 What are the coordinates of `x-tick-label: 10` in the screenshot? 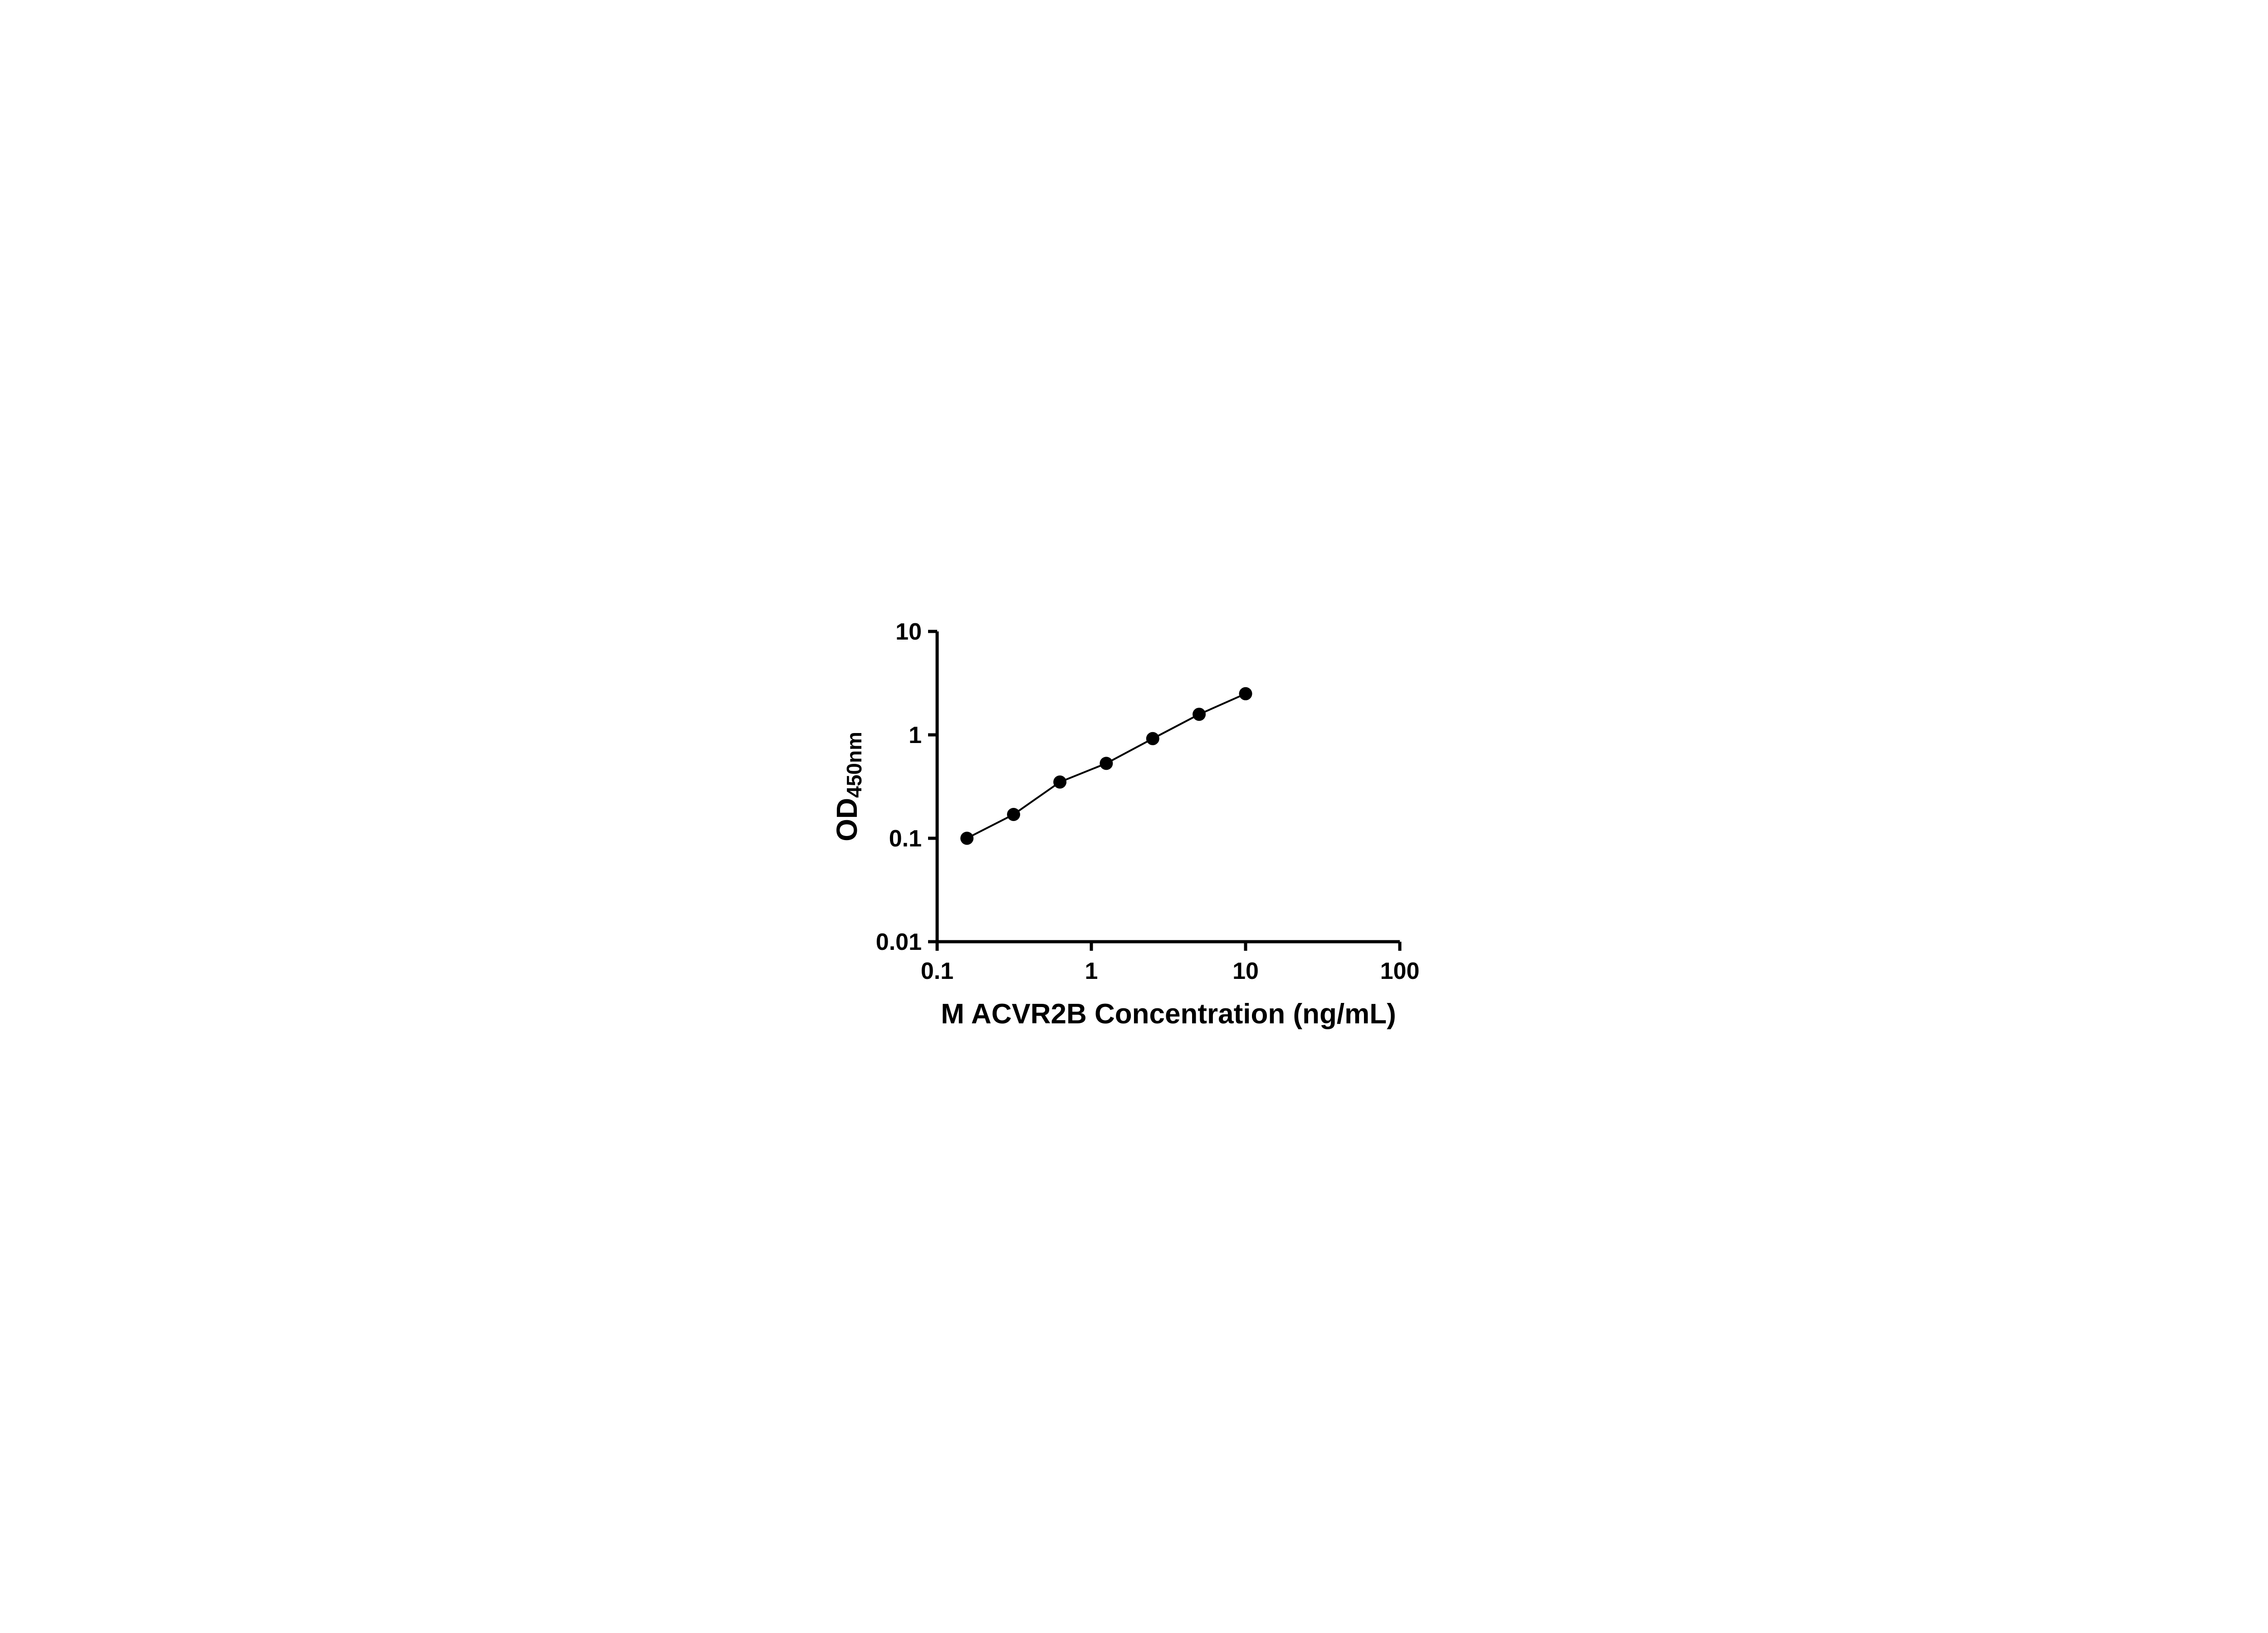 It's located at (1246, 971).